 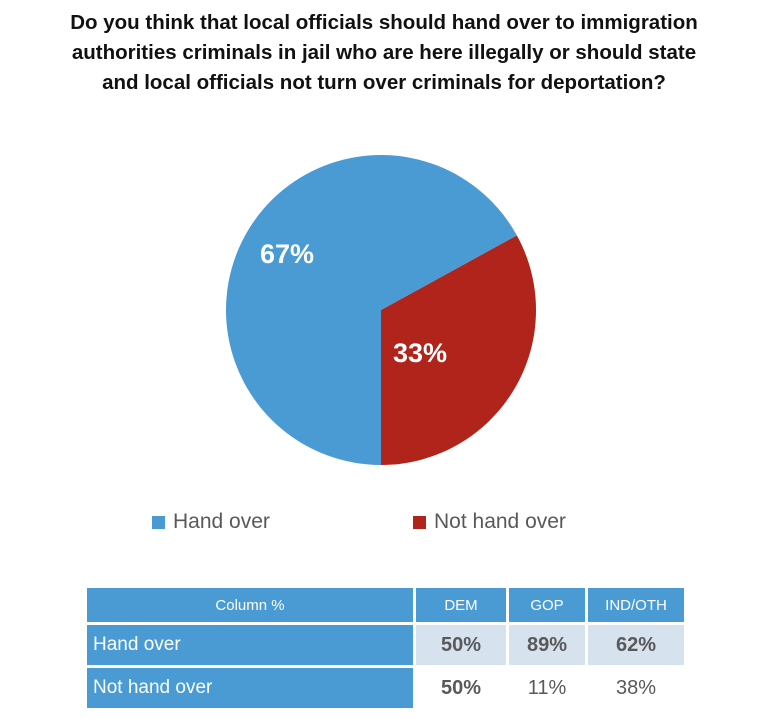 I want to click on header-cell: DEM, so click(x=461, y=605).